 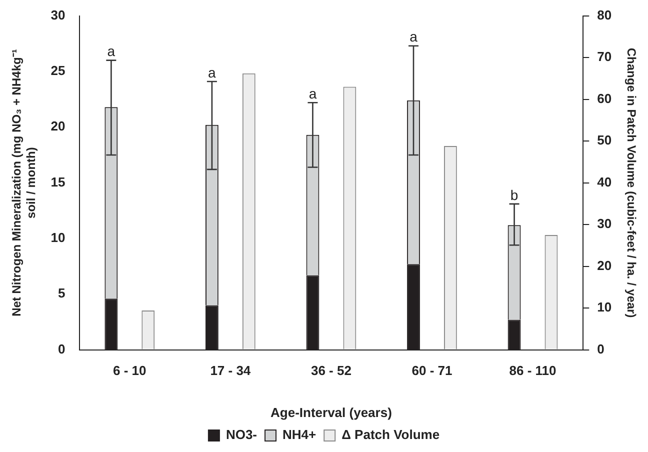 What do you see at coordinates (600, 348) in the screenshot?
I see `y2-tick-label: 0` at bounding box center [600, 348].